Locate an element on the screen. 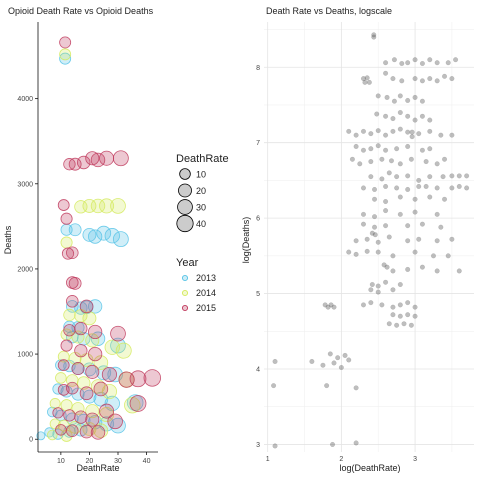 This screenshot has width=480, height=485. right-y-axis-label: log(Deaths) is located at coordinates (246, 240).